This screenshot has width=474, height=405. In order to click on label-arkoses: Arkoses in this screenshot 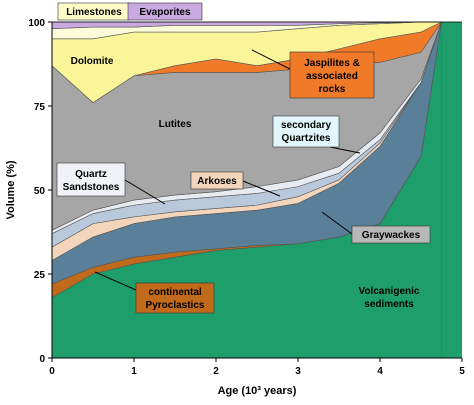, I will do `click(217, 181)`.